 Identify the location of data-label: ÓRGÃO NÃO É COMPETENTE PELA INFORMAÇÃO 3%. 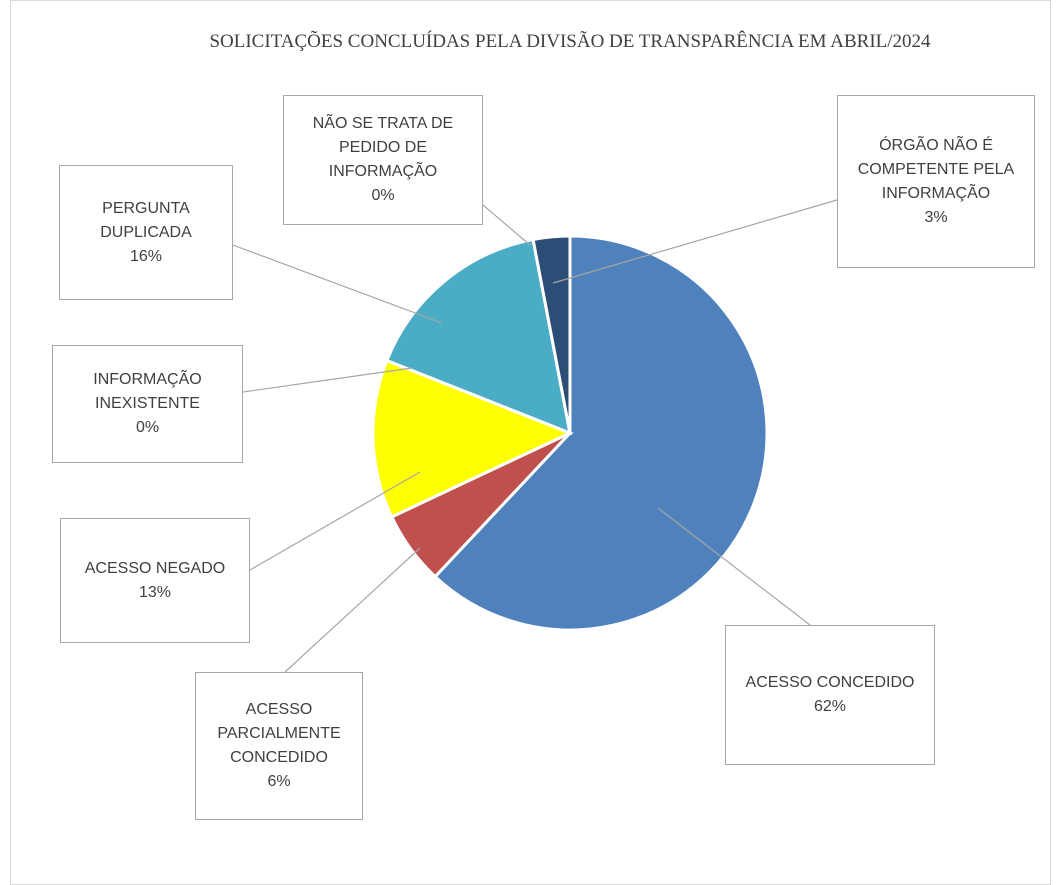
(936, 181).